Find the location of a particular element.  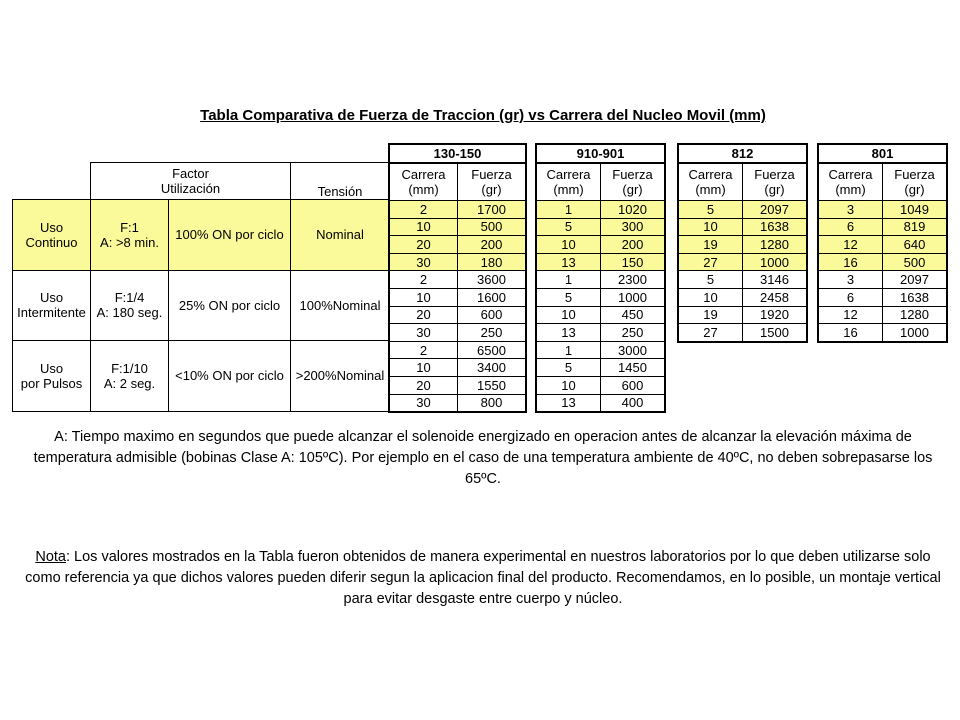

usage-type-line1: Uso is located at coordinates (51, 227).